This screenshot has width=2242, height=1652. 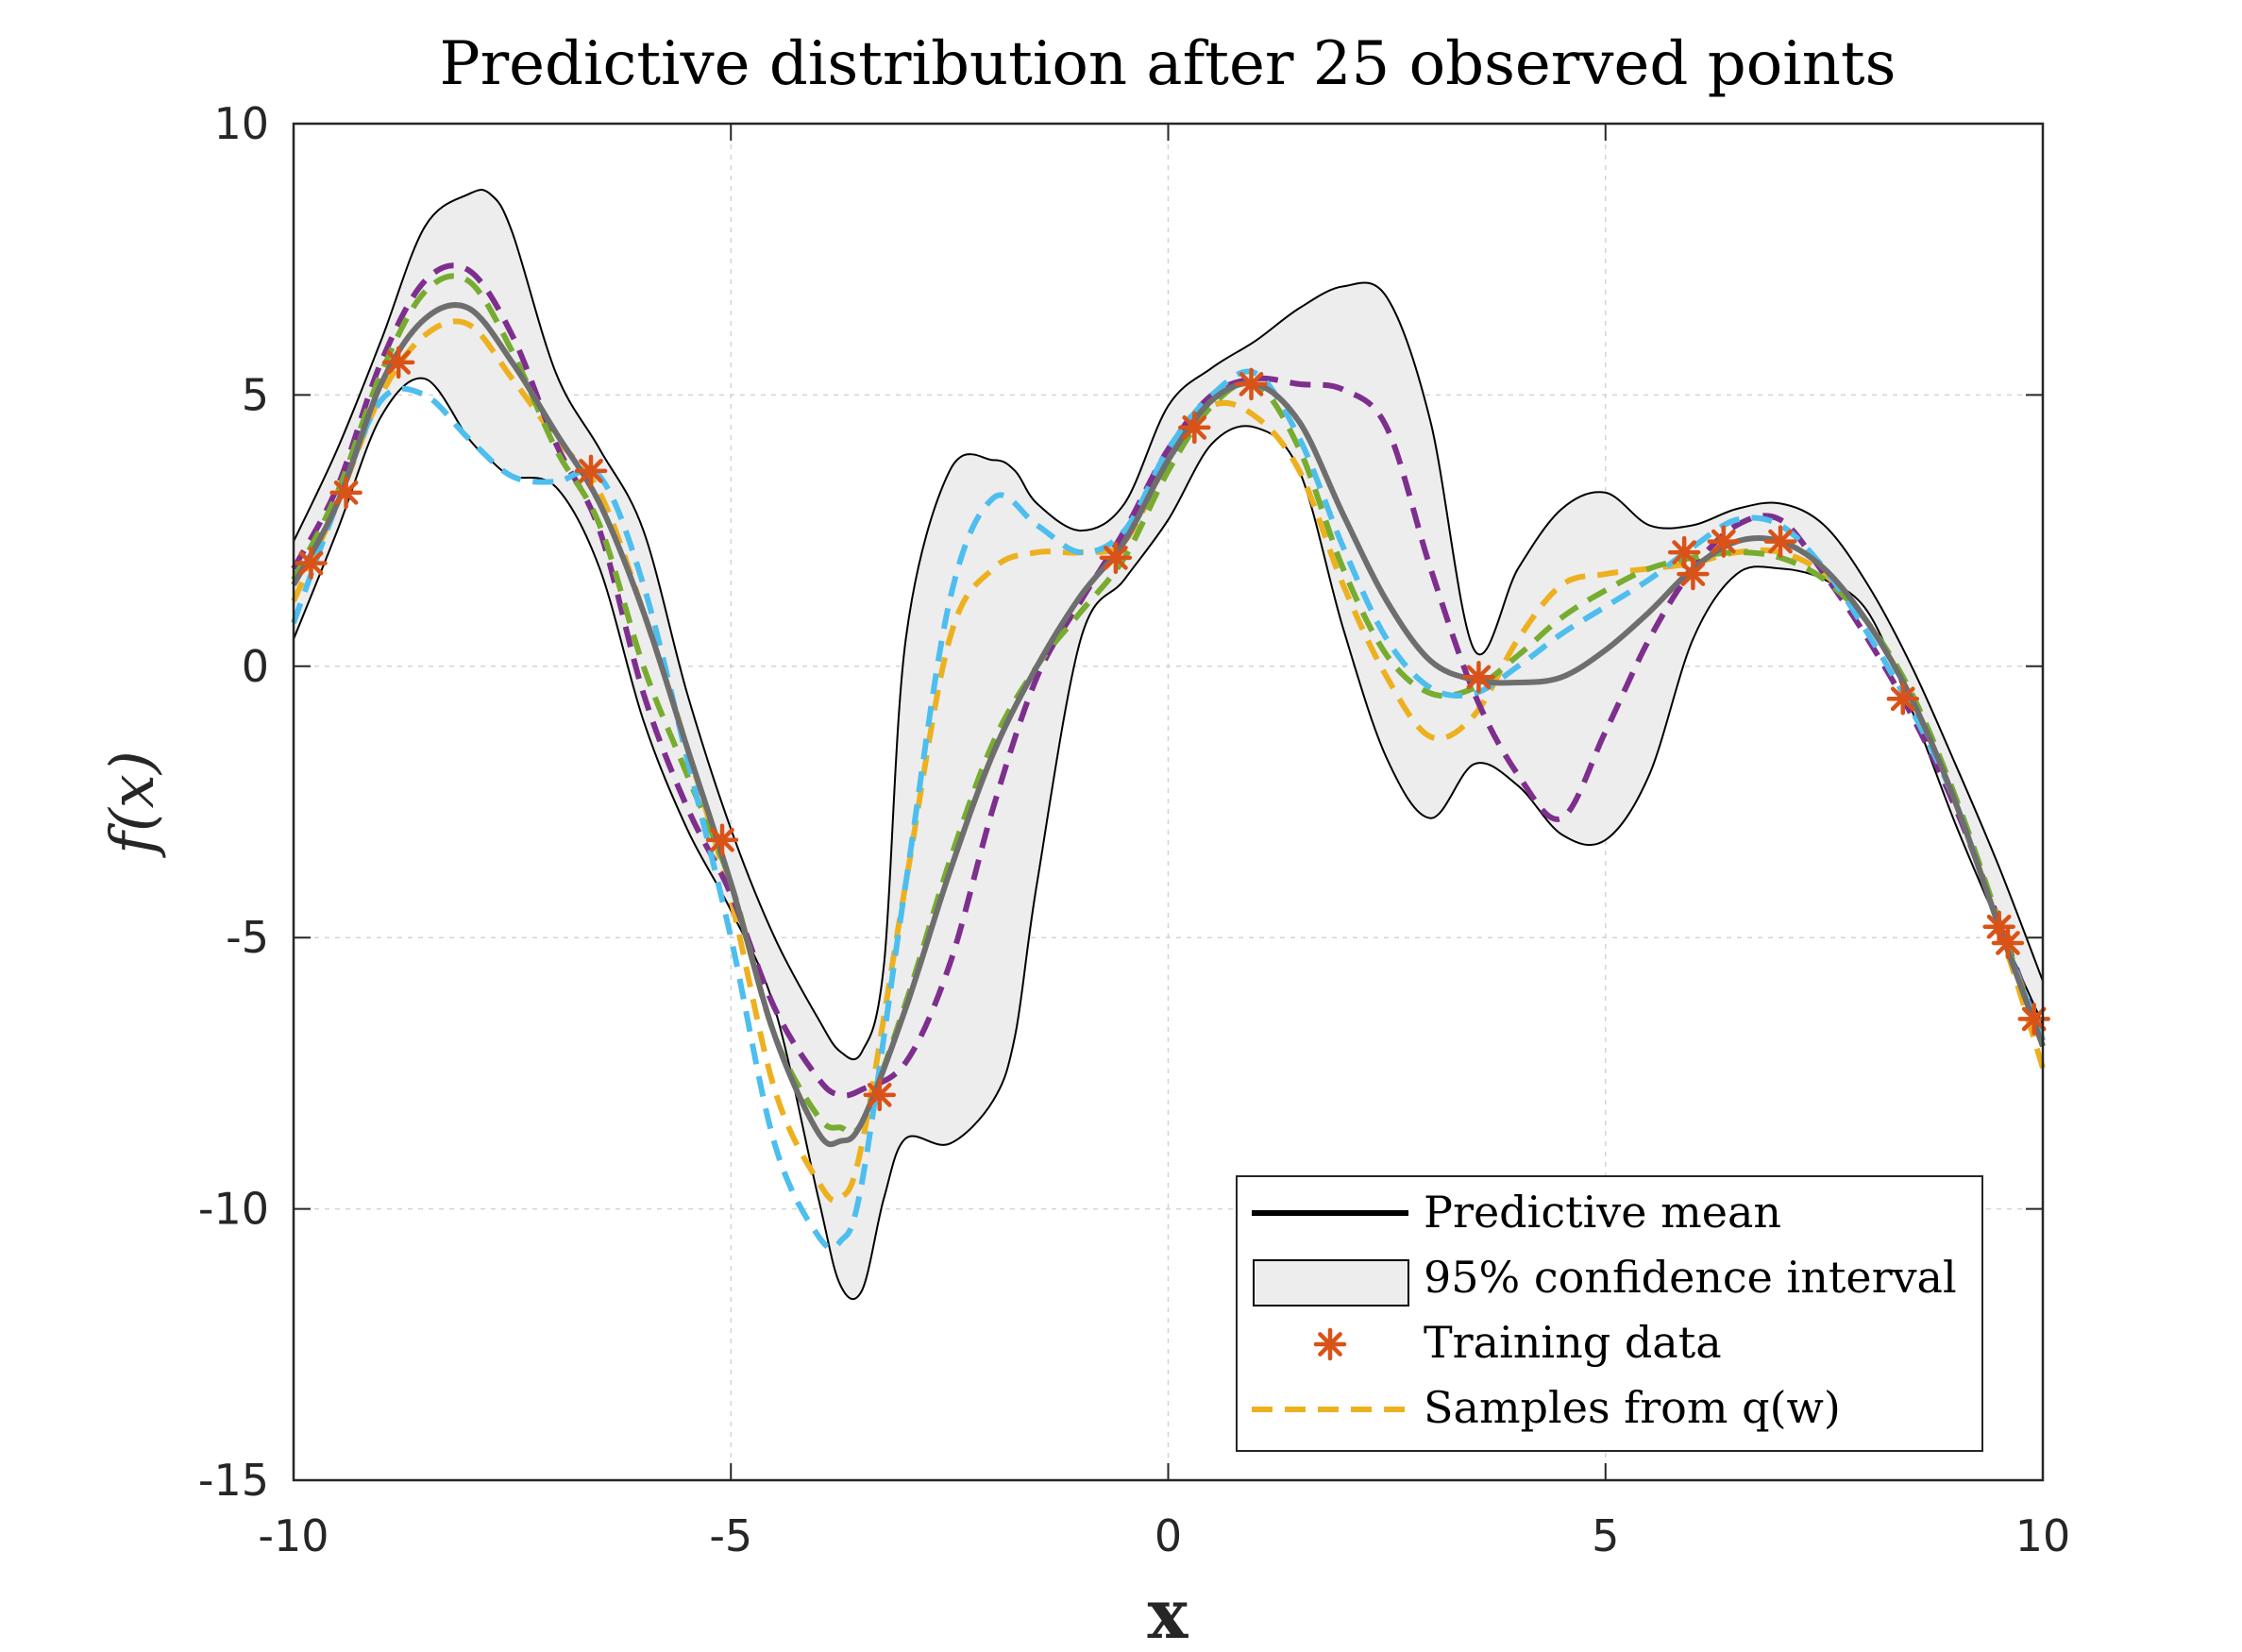 I want to click on legend-swatch-band, so click(x=1331, y=1282).